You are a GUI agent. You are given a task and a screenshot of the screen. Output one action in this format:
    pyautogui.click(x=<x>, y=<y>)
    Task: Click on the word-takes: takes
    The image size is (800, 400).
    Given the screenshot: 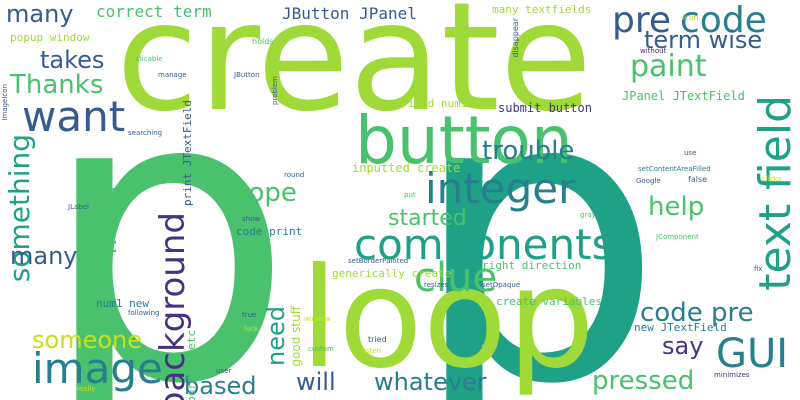 What is the action you would take?
    pyautogui.click(x=72, y=60)
    